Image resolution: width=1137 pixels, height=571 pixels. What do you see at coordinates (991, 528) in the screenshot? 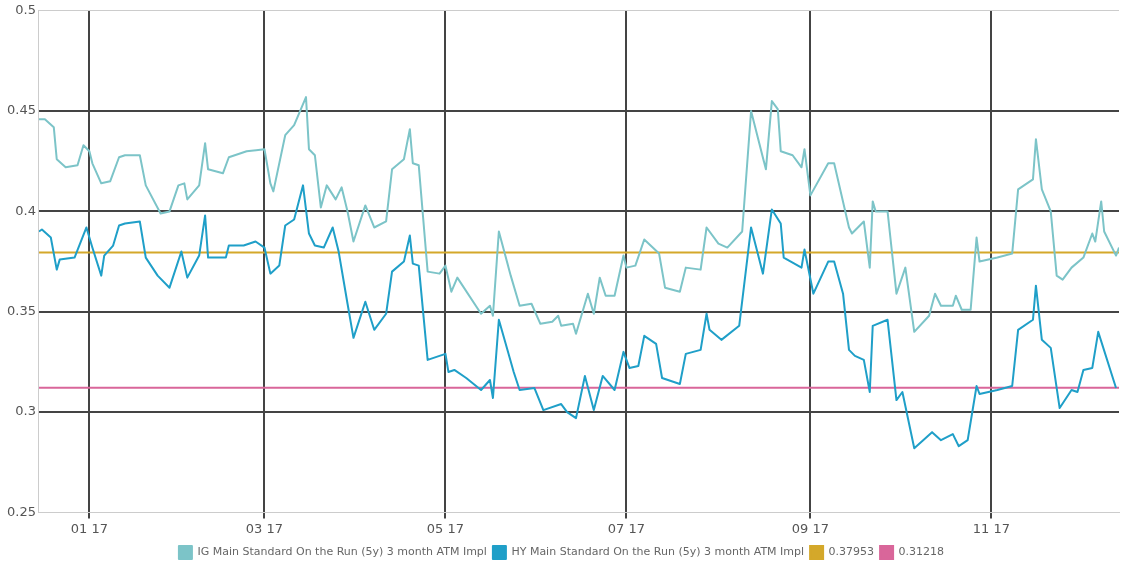
I see `x-tick-label: 11 17` at bounding box center [991, 528].